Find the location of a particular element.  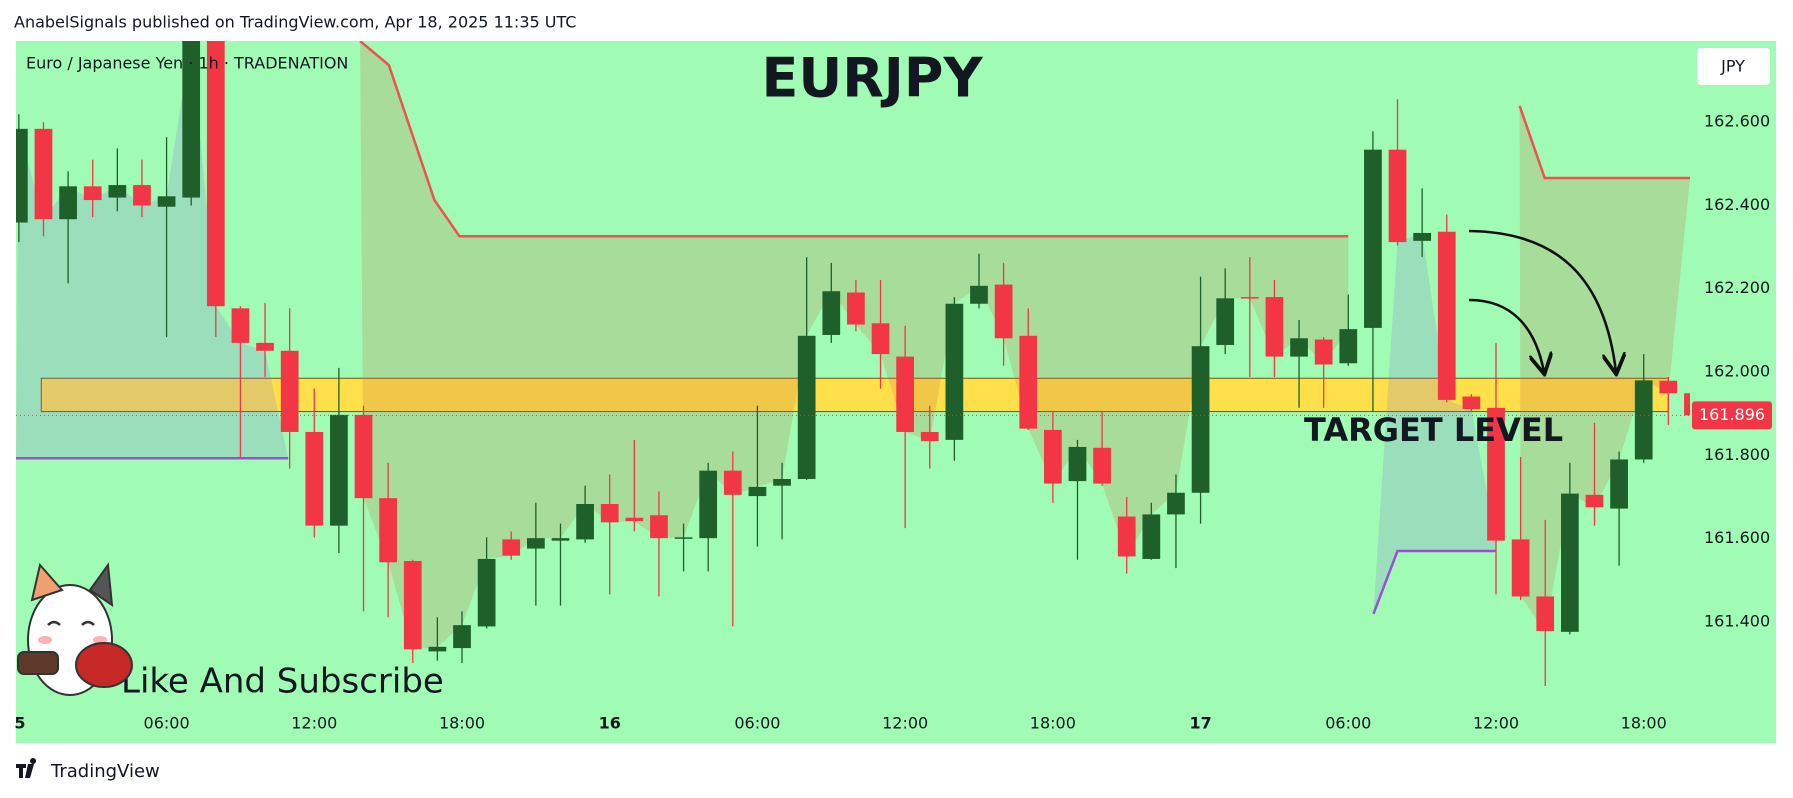

cat-sticker is located at coordinates (75, 629).